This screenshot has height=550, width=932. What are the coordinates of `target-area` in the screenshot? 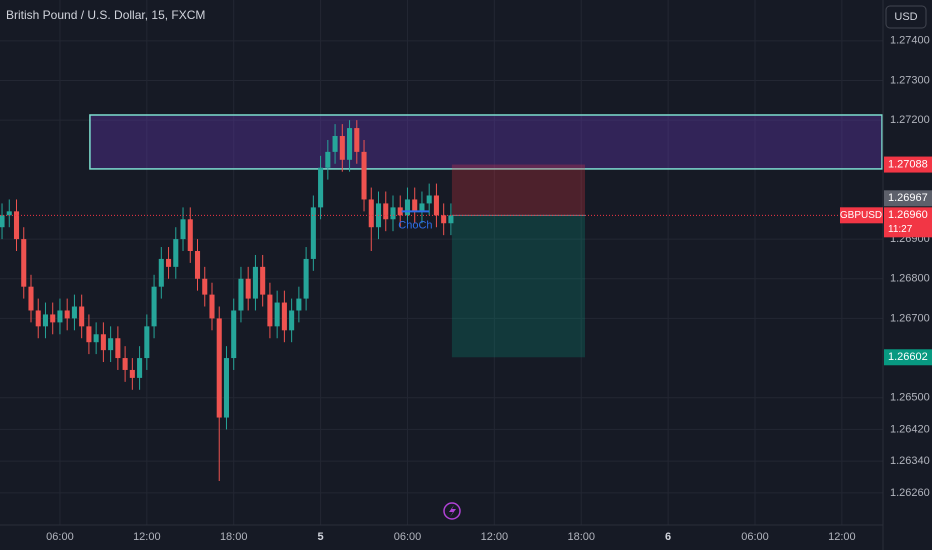 It's located at (518, 286).